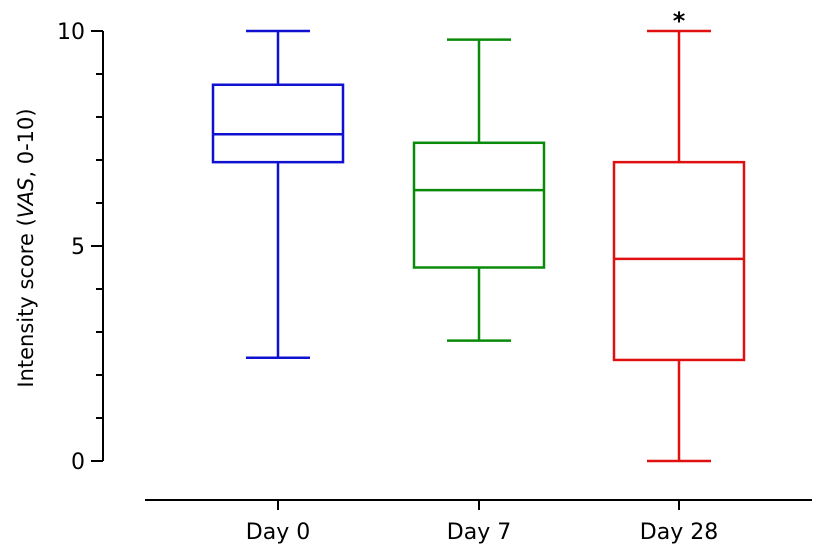  Describe the element at coordinates (26, 198) in the screenshot. I see `y-axis-label-italic: VAS` at that location.